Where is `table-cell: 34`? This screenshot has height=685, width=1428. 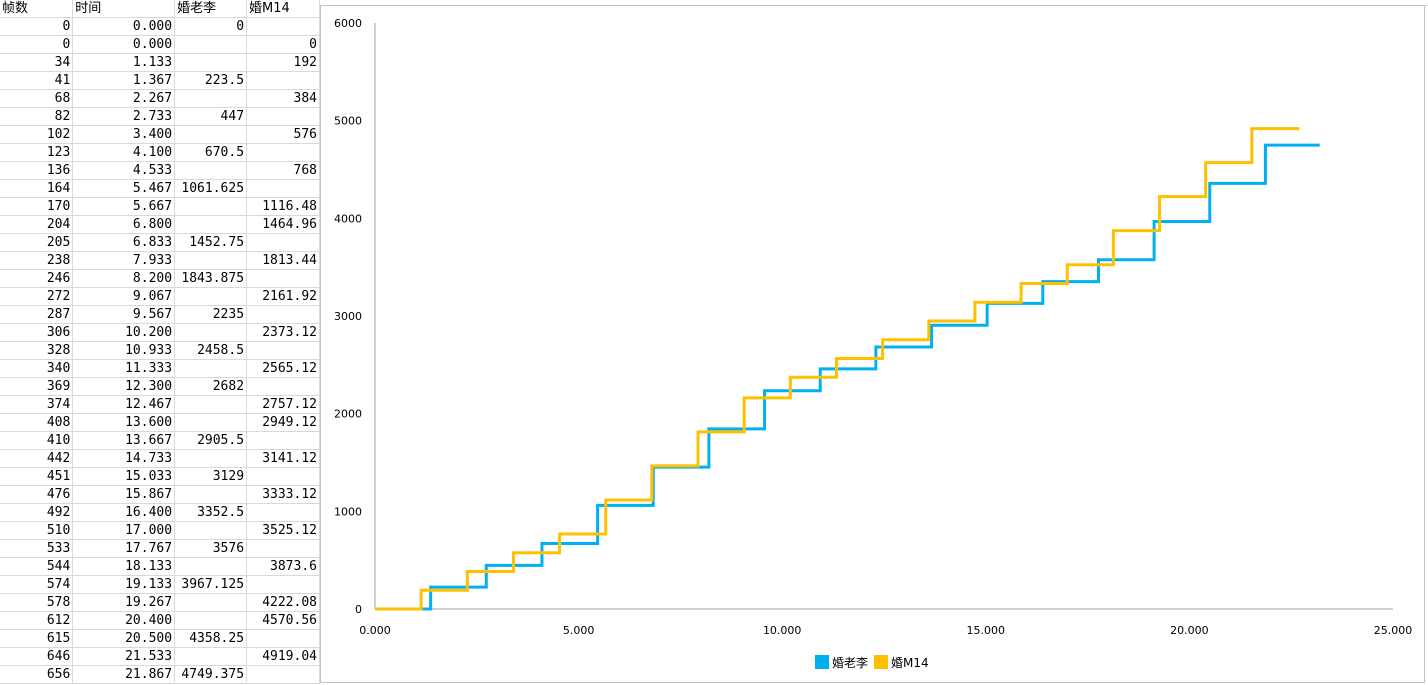 table-cell: 34 is located at coordinates (37, 62).